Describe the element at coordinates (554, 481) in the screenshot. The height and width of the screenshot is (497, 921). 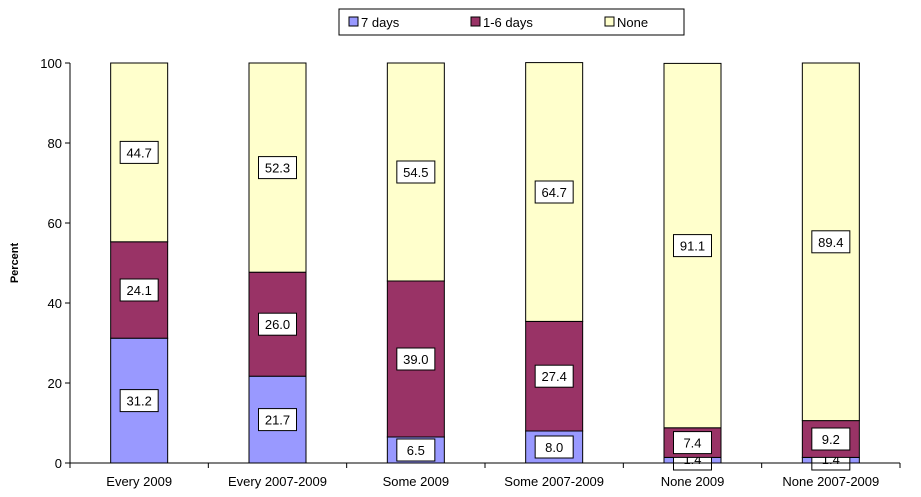
I see `x-tick-label: Some 2007-2009` at that location.